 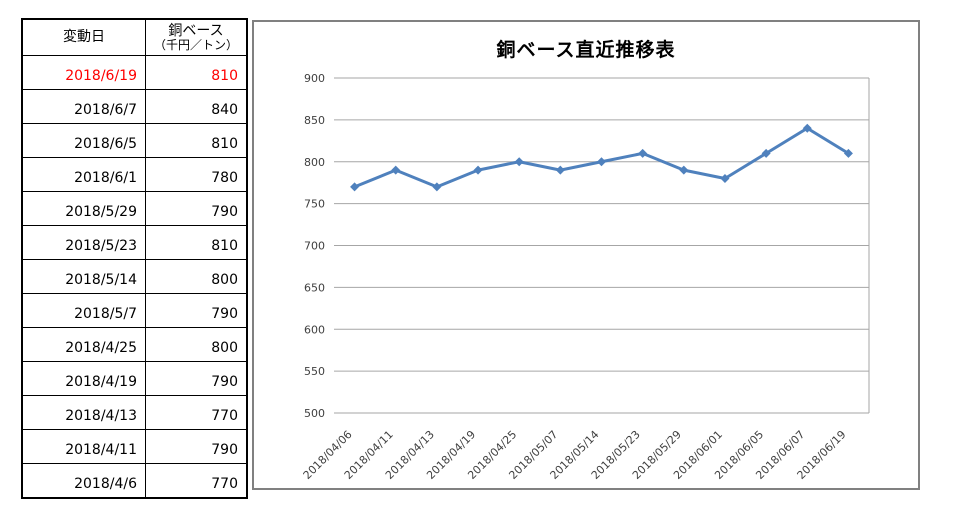 I want to click on table-row: 2018/5/29 790, so click(x=134, y=208).